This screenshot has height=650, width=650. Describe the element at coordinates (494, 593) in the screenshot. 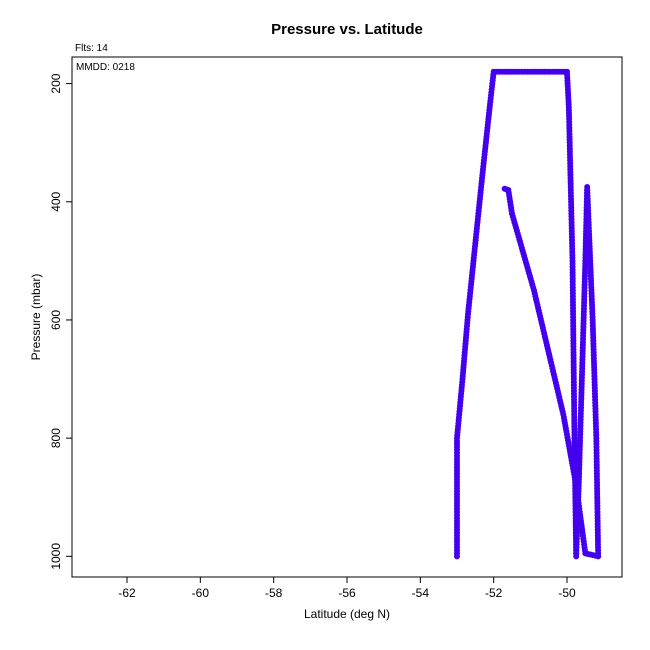

I see `x-tick-label: -52` at that location.